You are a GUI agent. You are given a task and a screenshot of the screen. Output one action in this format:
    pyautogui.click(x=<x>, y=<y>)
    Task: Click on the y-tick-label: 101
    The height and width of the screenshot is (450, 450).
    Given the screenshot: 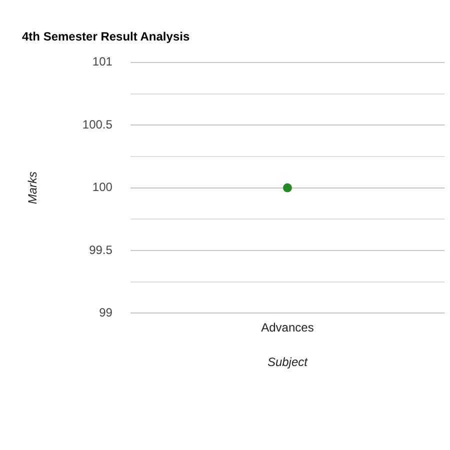 What is the action you would take?
    pyautogui.click(x=102, y=61)
    